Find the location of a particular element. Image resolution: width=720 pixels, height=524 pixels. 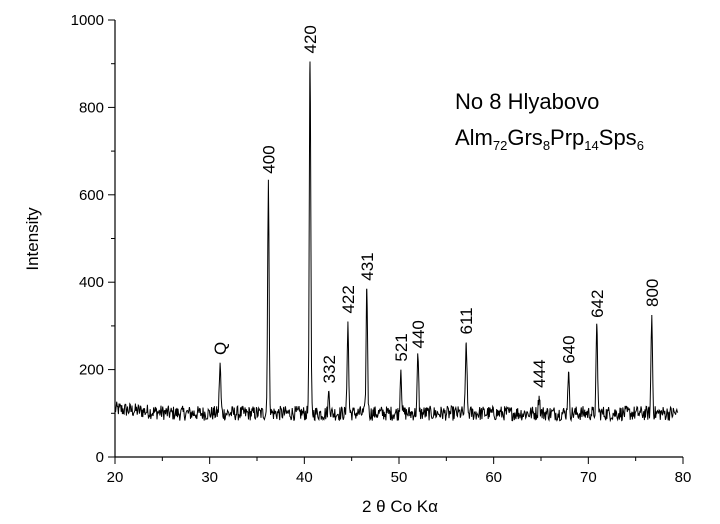

formula-subscript: 6 is located at coordinates (640, 145).